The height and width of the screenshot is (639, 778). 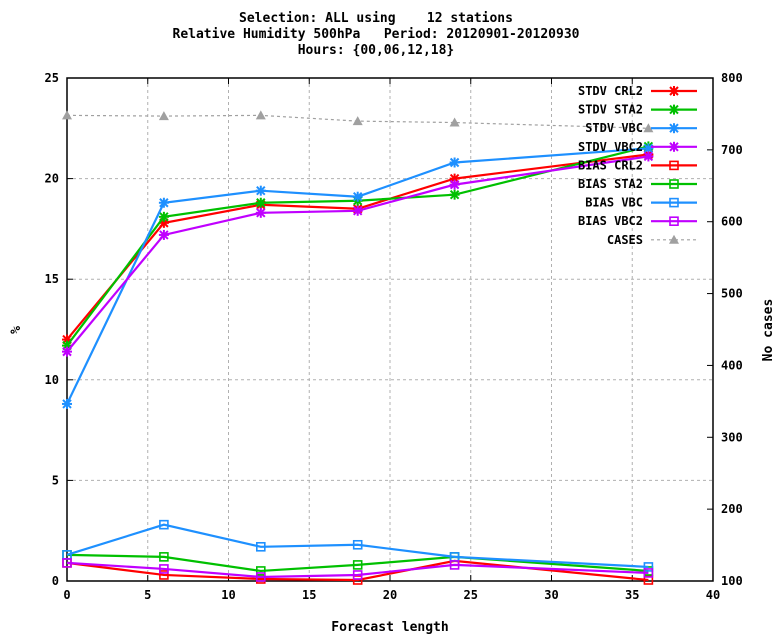 I want to click on legend-label: STDV VBC, so click(x=614, y=128).